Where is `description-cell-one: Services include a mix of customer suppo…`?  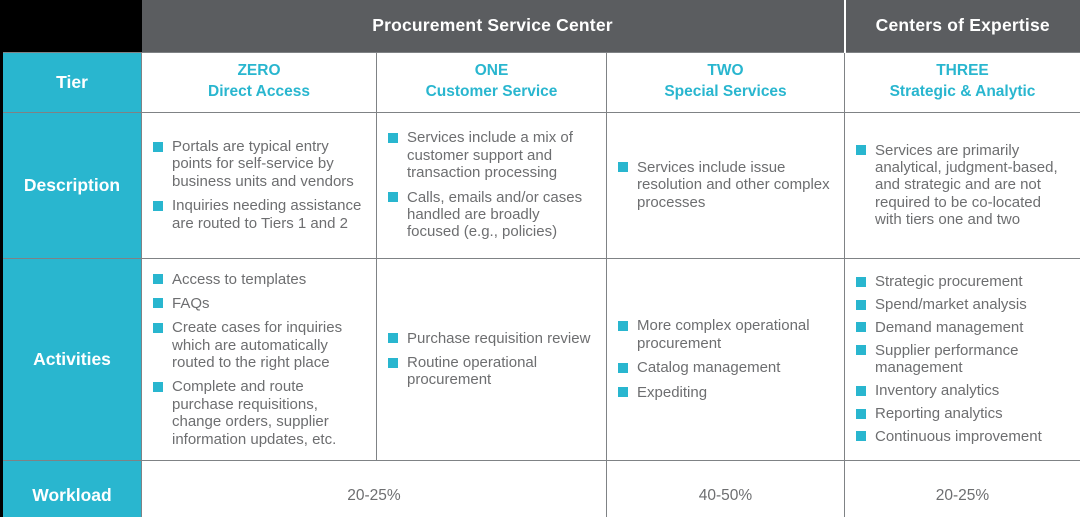 description-cell-one: Services include a mix of customer suppo… is located at coordinates (491, 185).